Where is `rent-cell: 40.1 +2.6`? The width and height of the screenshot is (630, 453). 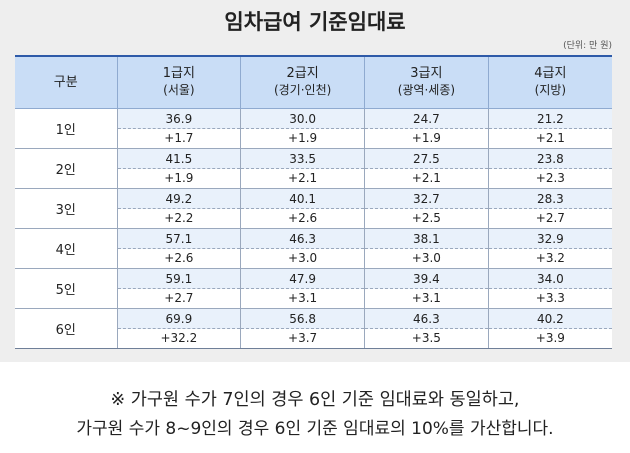 rent-cell: 40.1 +2.6 is located at coordinates (302, 208).